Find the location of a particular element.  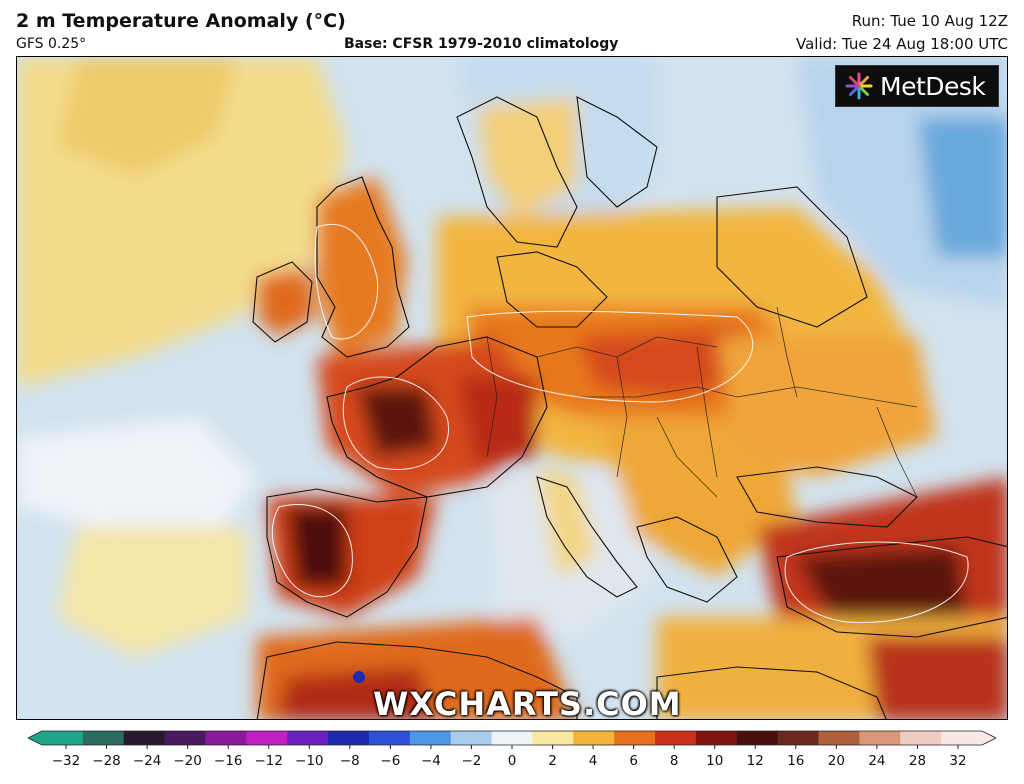

colorbar-tick-label: 6 is located at coordinates (633, 761).